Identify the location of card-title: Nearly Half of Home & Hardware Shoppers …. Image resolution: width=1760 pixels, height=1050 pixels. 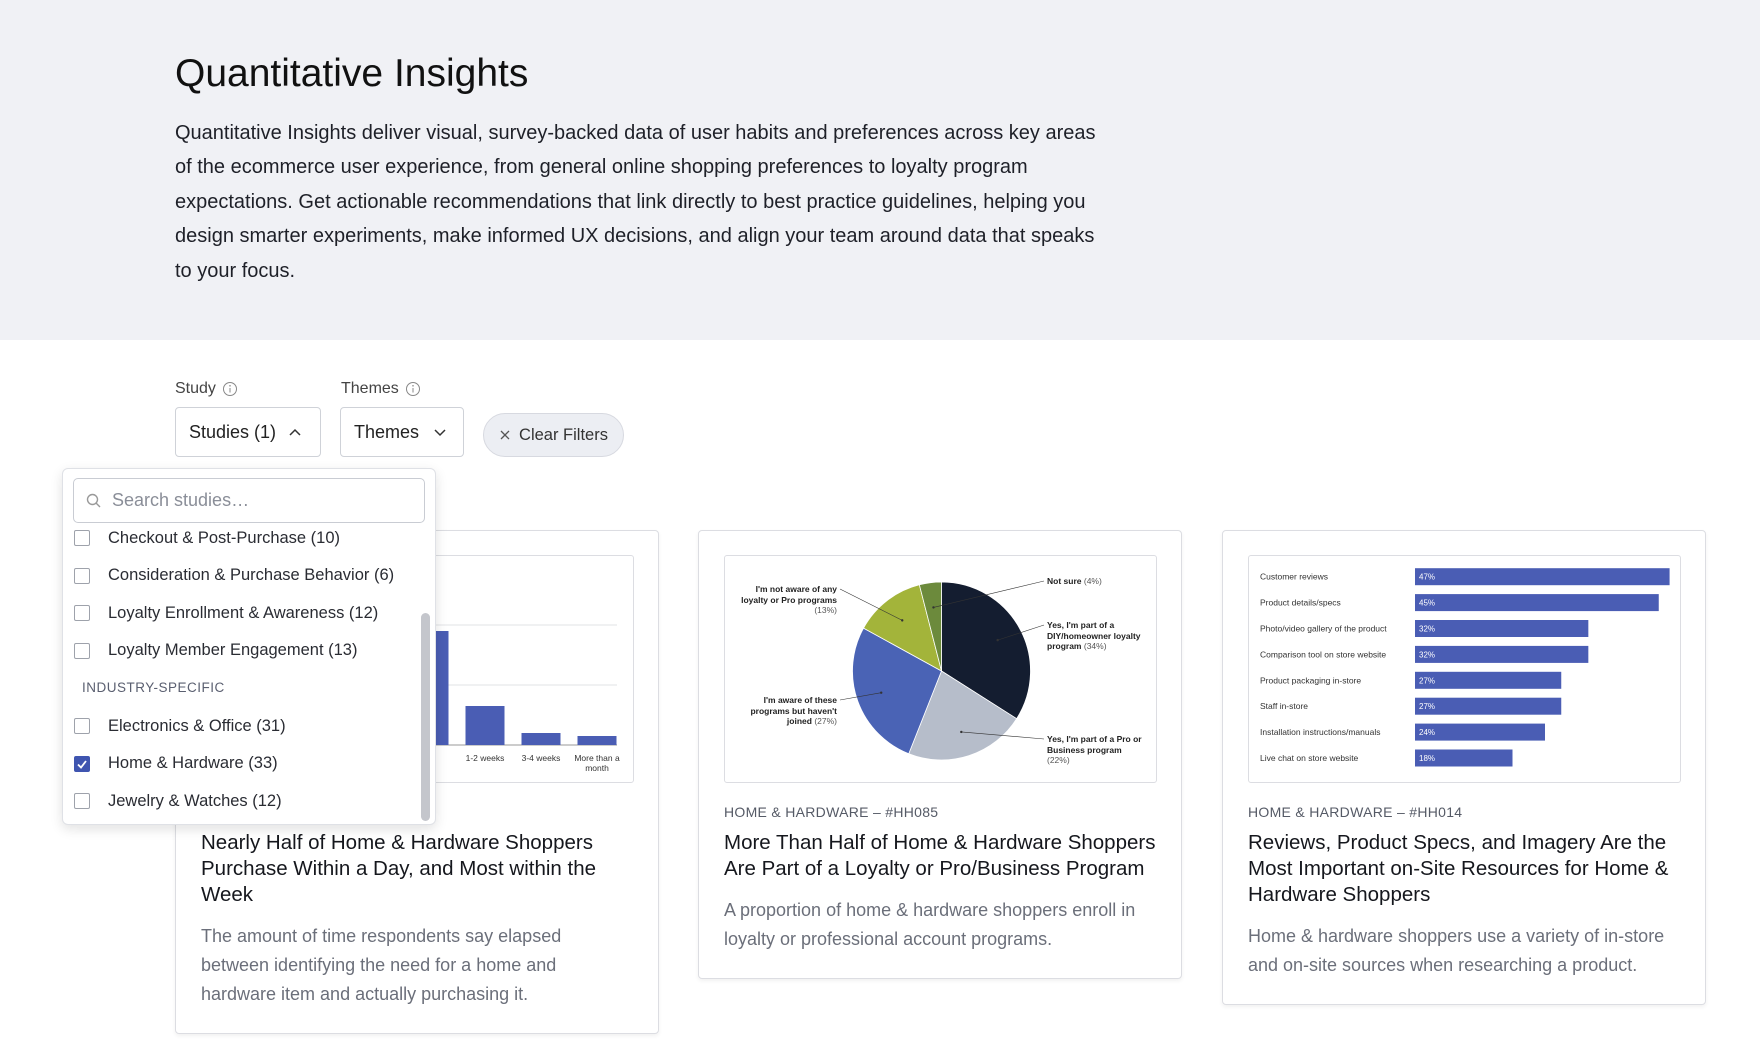
(398, 868).